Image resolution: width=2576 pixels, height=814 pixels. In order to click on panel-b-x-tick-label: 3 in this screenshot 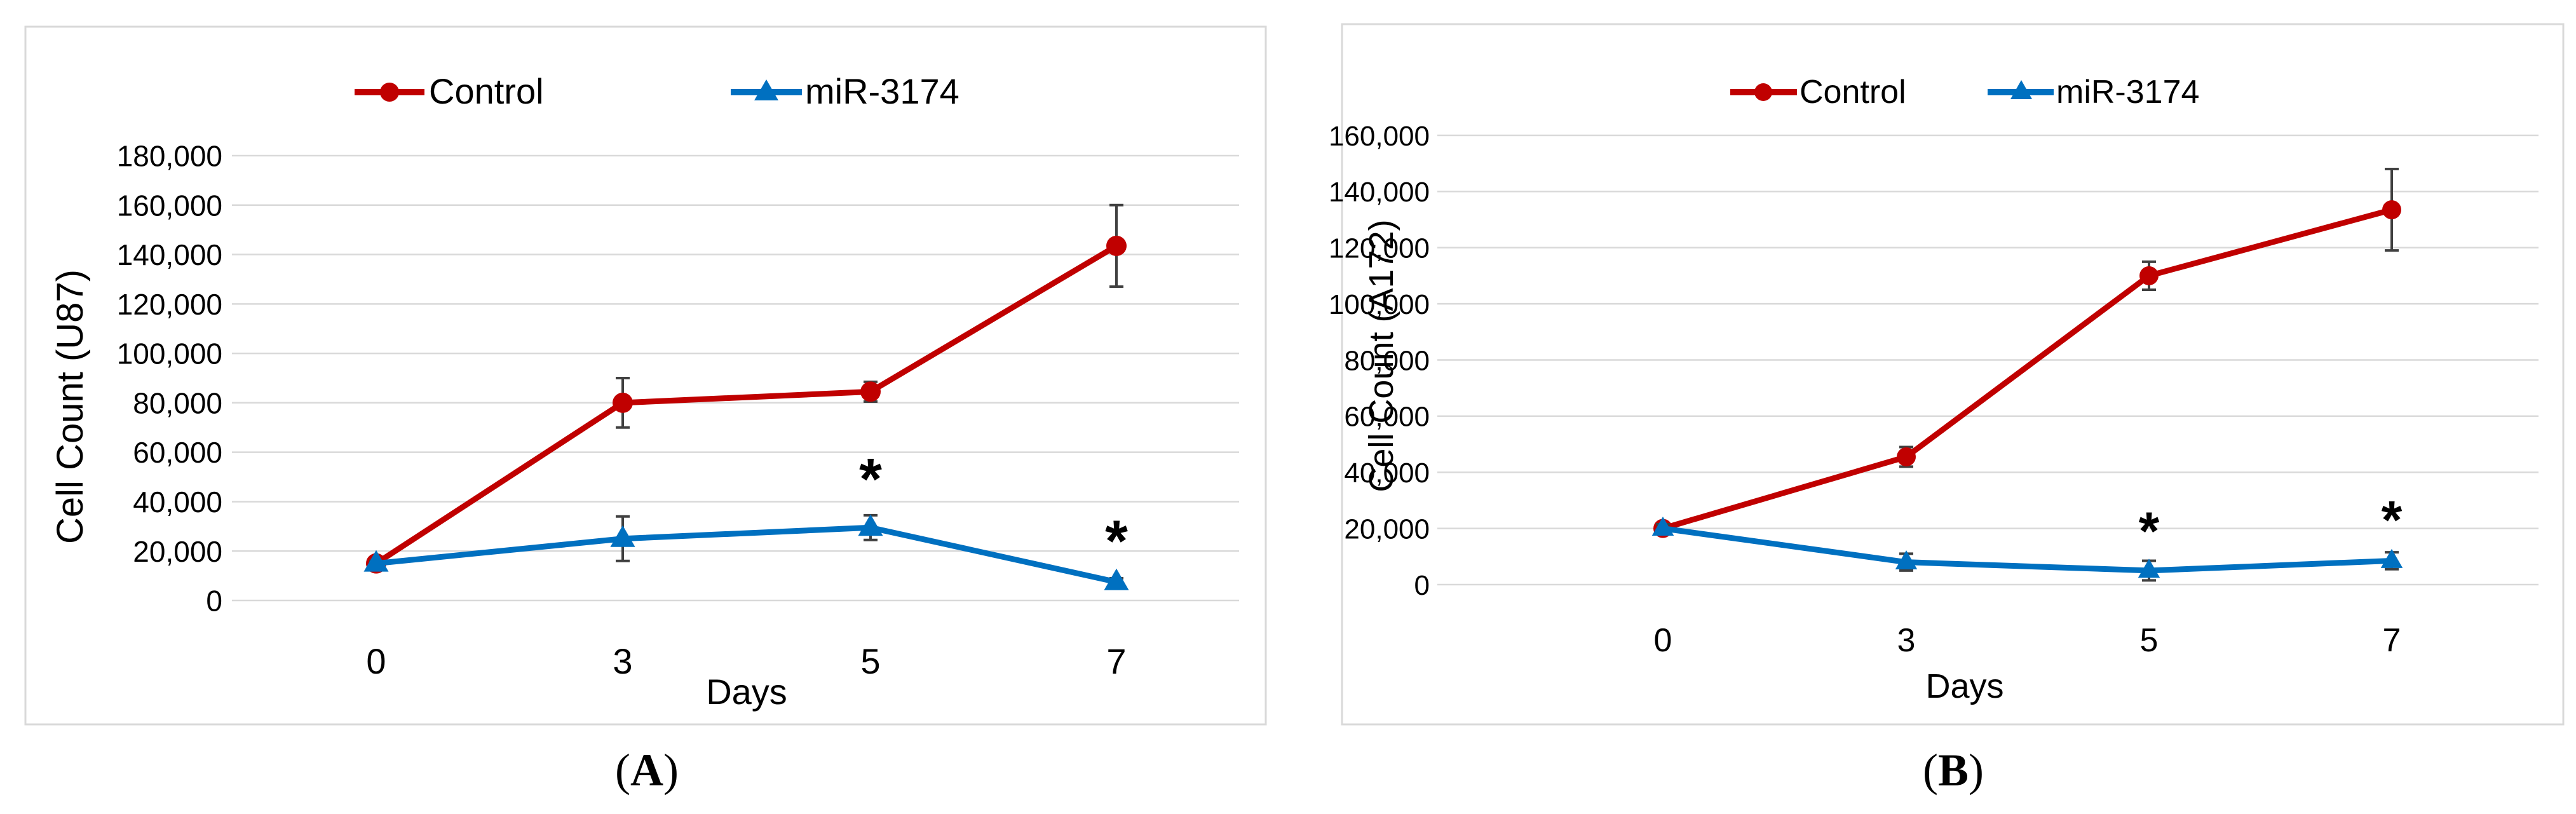, I will do `click(1906, 641)`.